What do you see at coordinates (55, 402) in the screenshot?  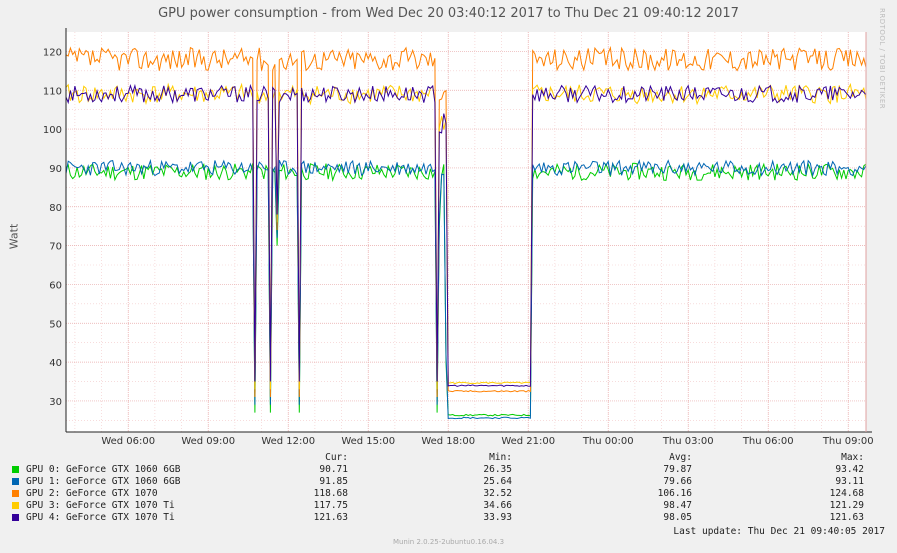 I see `y-tick-label: 30` at bounding box center [55, 402].